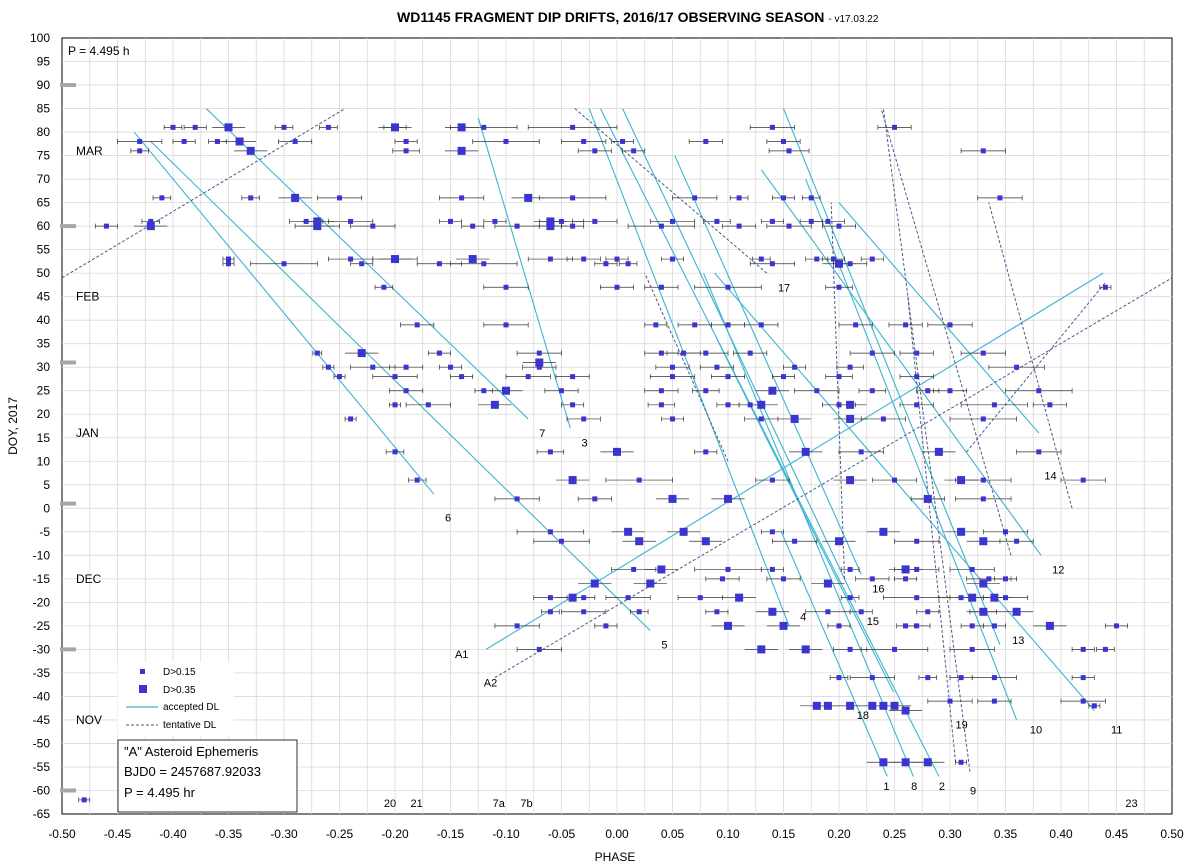 The width and height of the screenshot is (1191, 868). I want to click on month-label: DEC, so click(89, 579).